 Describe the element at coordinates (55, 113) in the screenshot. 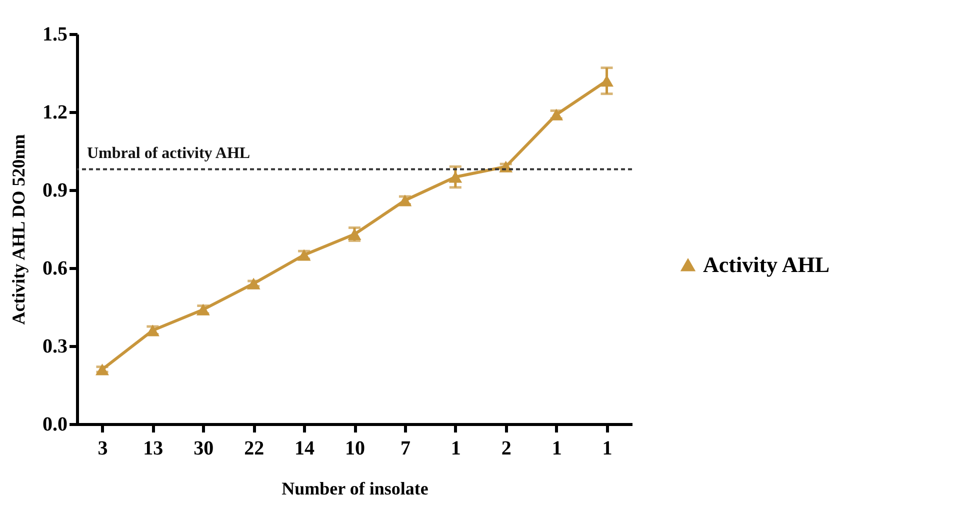

I see `y-tick-label: 1.2` at that location.